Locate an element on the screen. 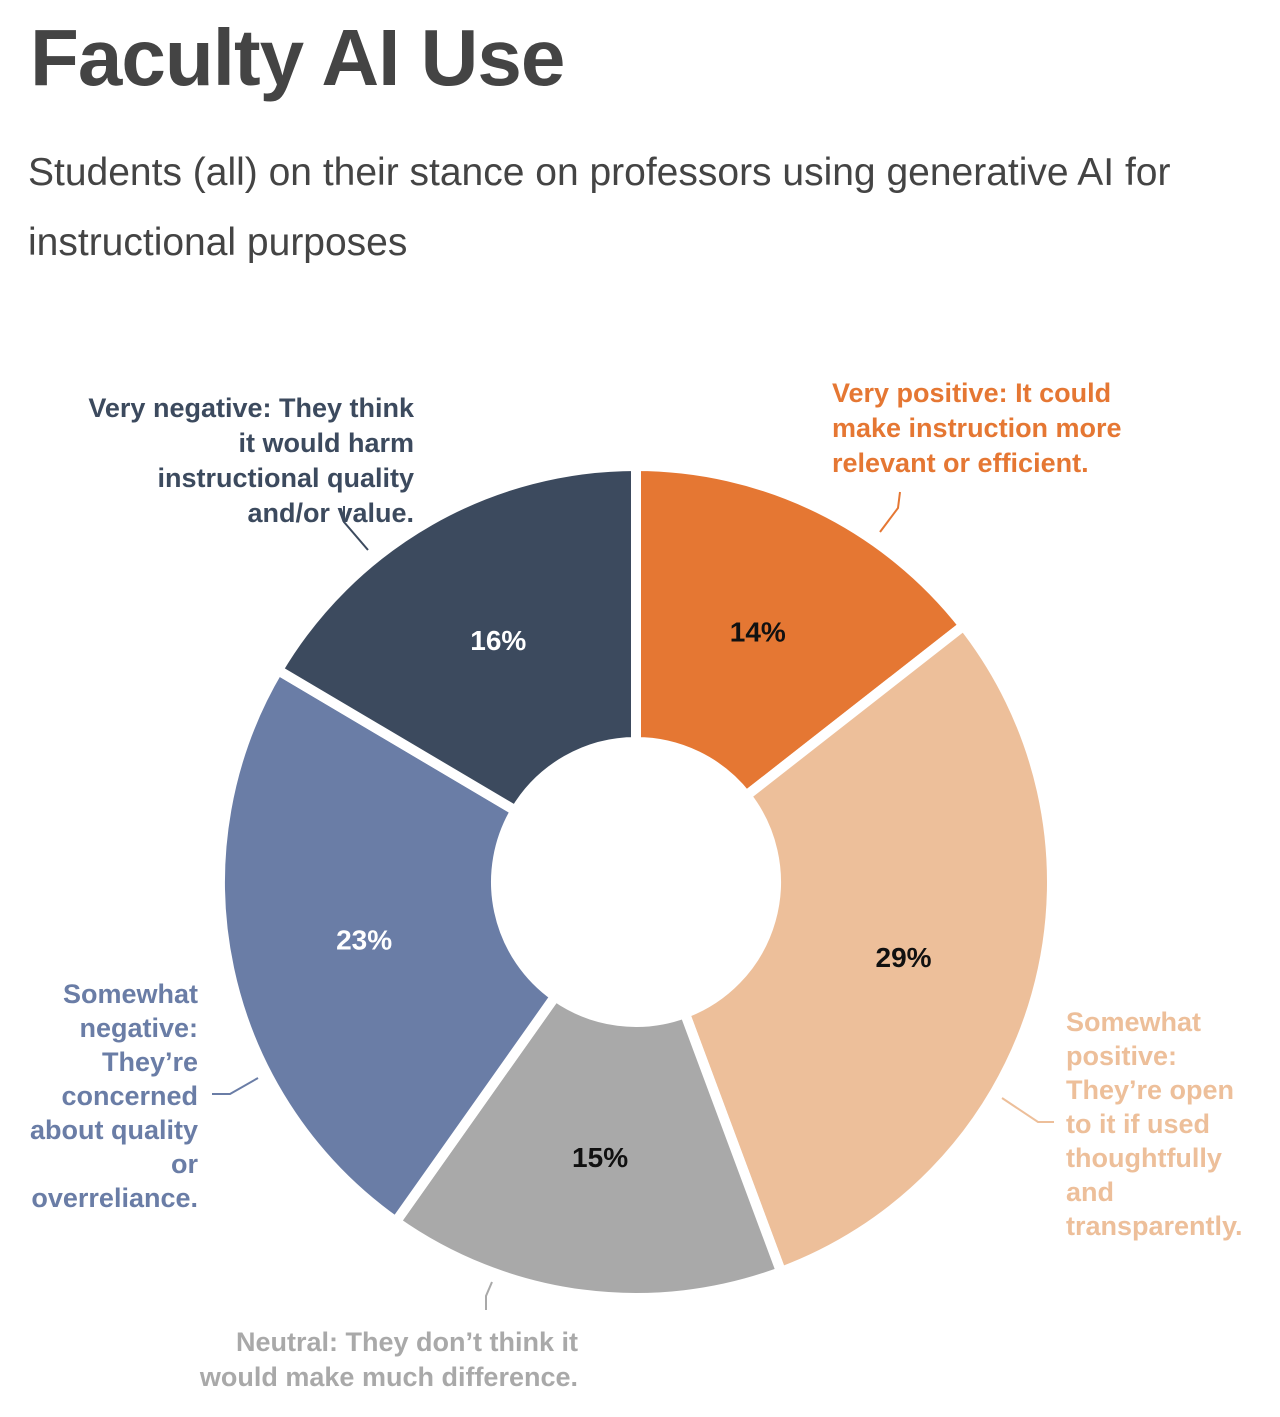  slice-value-somewhat-positive: 29% is located at coordinates (904, 957).